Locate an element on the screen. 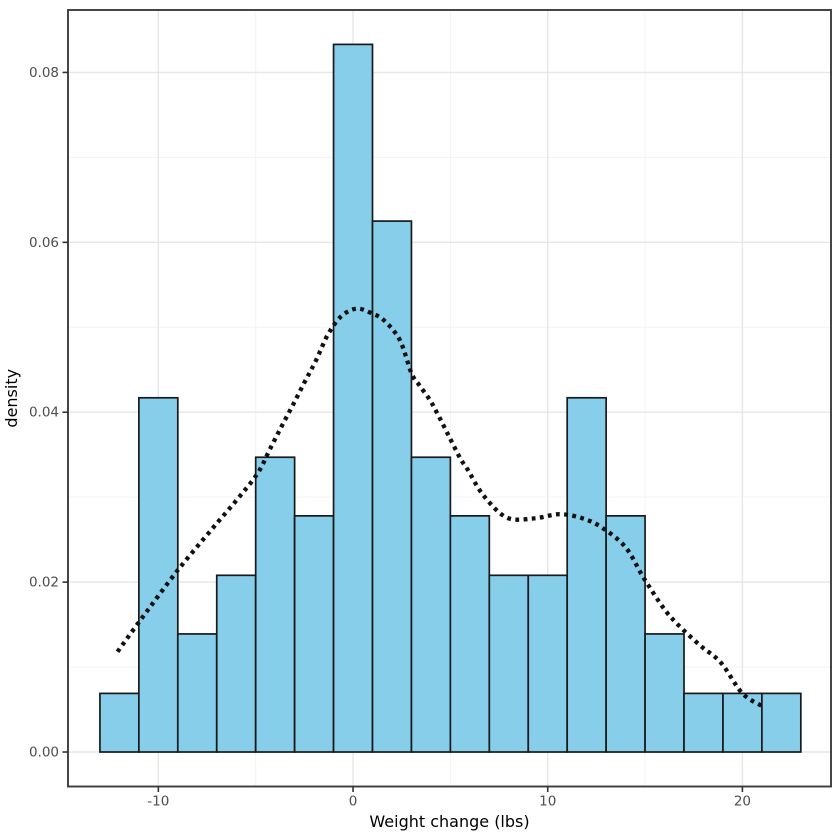 The image size is (840, 840). y-tick-label: 0.02 is located at coordinates (44, 583).